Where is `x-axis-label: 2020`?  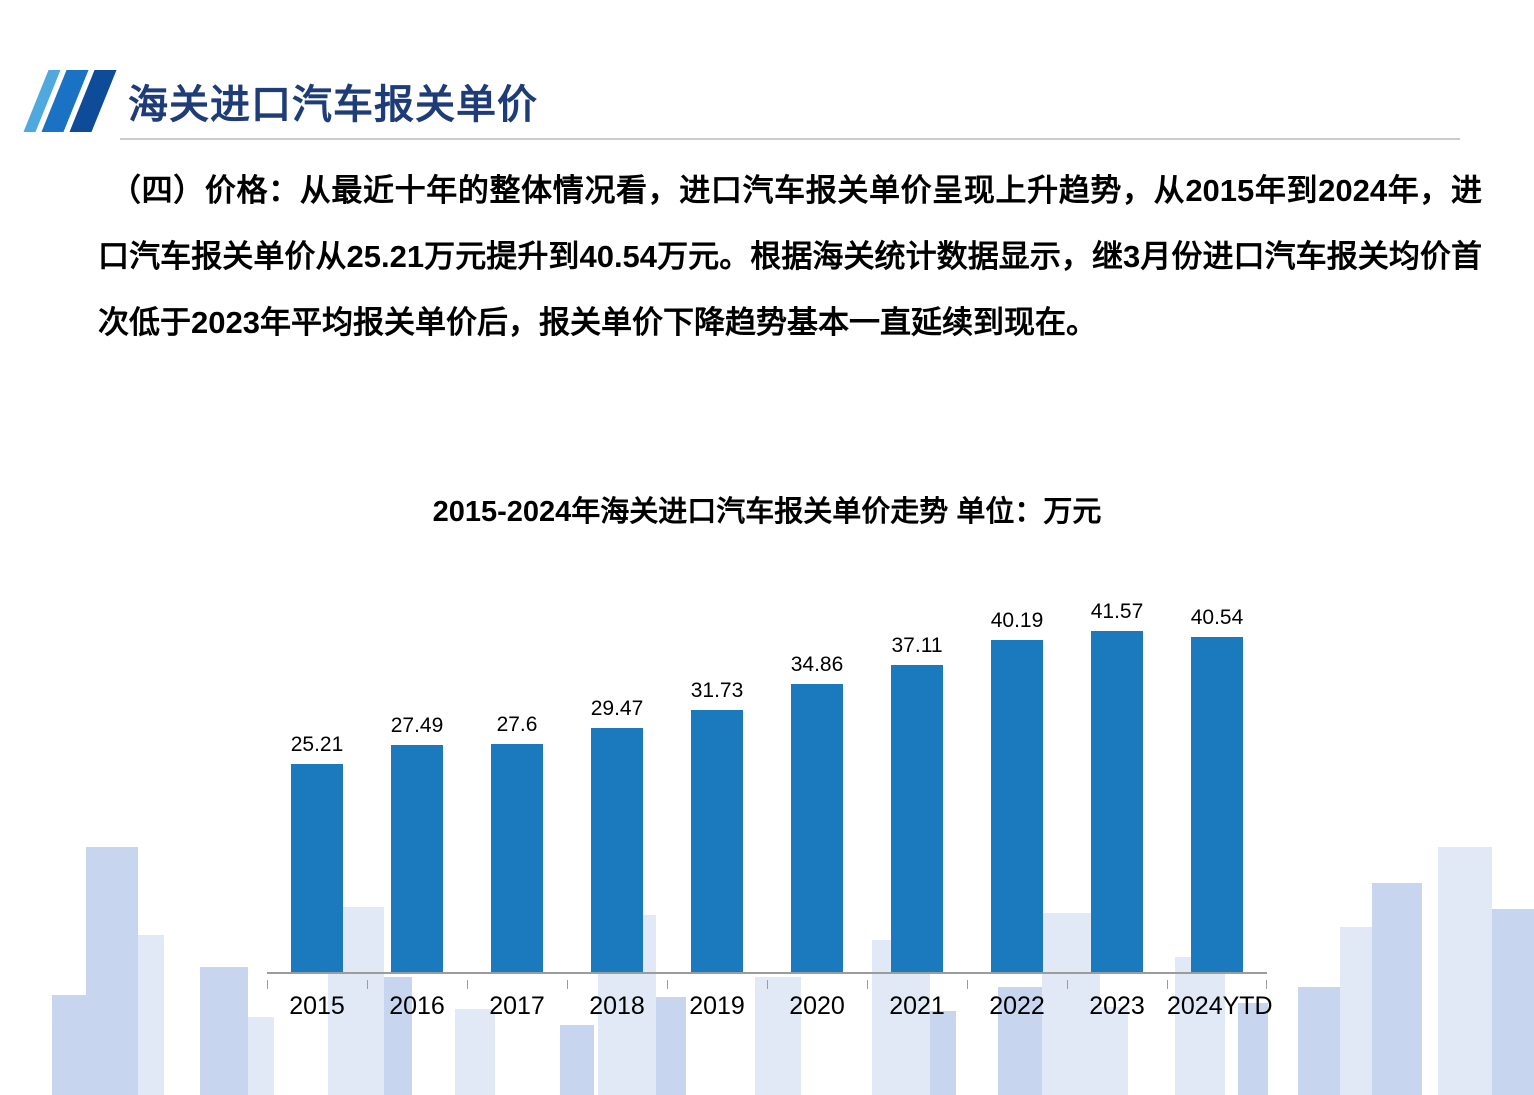
x-axis-label: 2020 is located at coordinates (817, 1000).